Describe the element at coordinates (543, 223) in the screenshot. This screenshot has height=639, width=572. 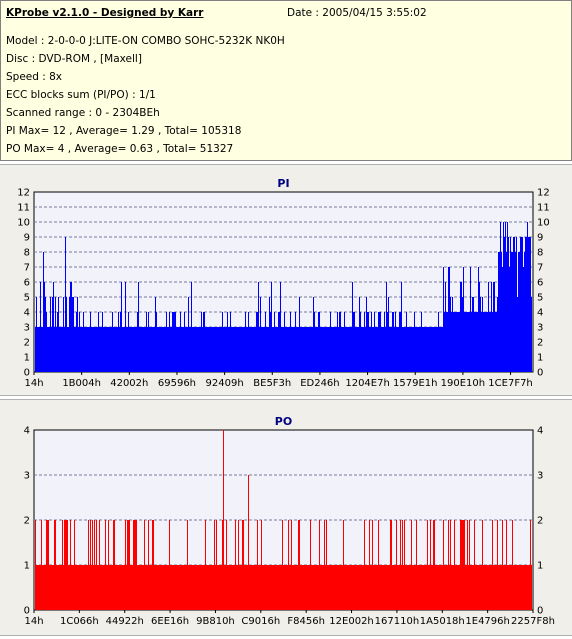
I see `y-tick-label-right: 10` at that location.